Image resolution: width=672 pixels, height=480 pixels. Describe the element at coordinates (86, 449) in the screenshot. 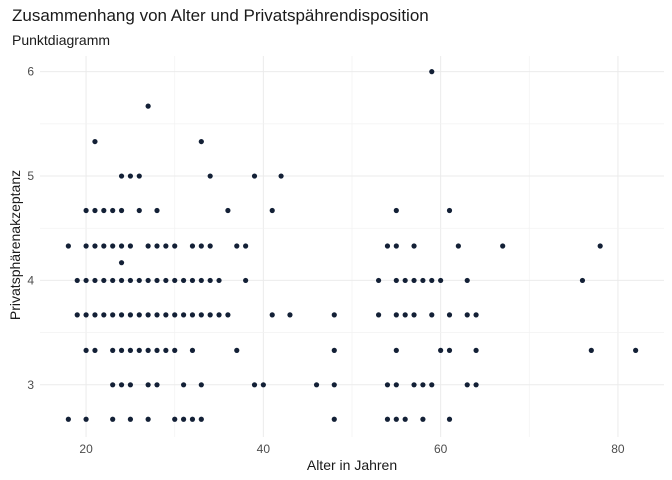

I see `x-tick-label: 20` at that location.